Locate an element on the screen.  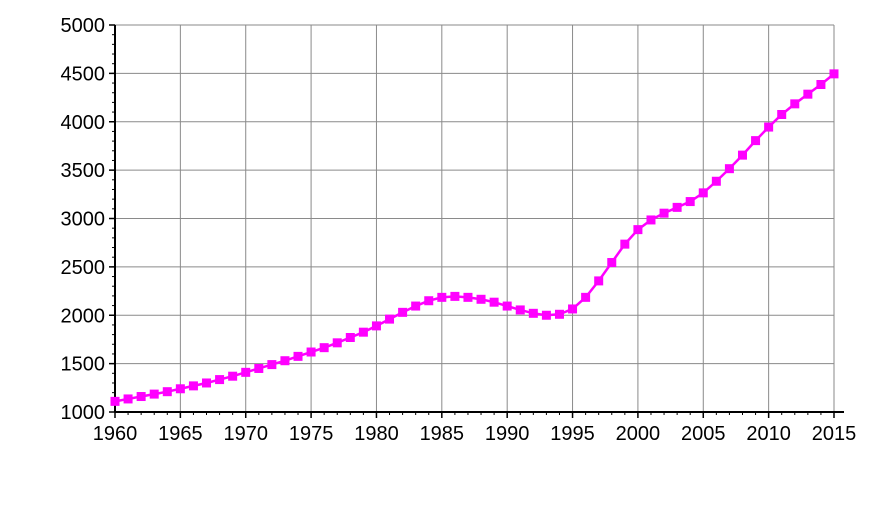
y-tick-label: 3000 is located at coordinates (83, 220).